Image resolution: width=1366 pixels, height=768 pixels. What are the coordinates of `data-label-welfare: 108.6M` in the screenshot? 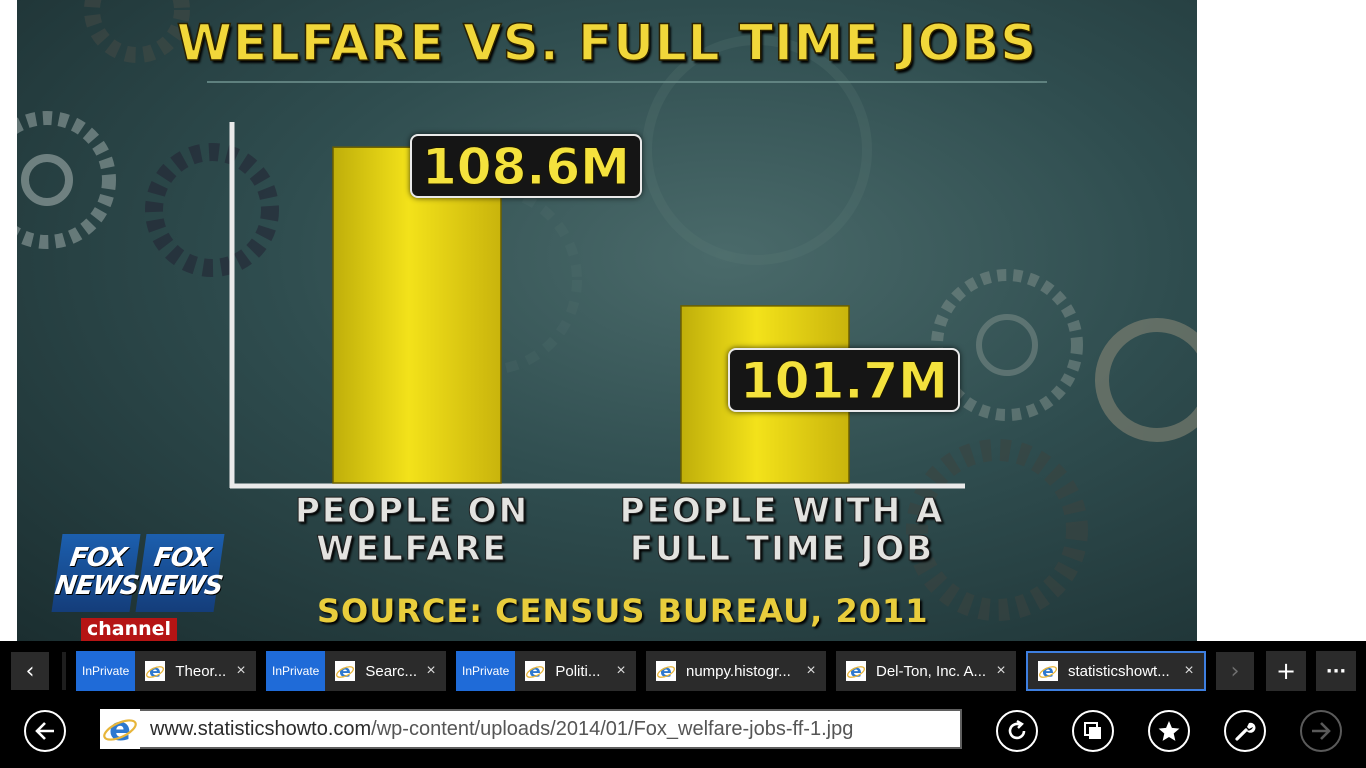 It's located at (526, 166).